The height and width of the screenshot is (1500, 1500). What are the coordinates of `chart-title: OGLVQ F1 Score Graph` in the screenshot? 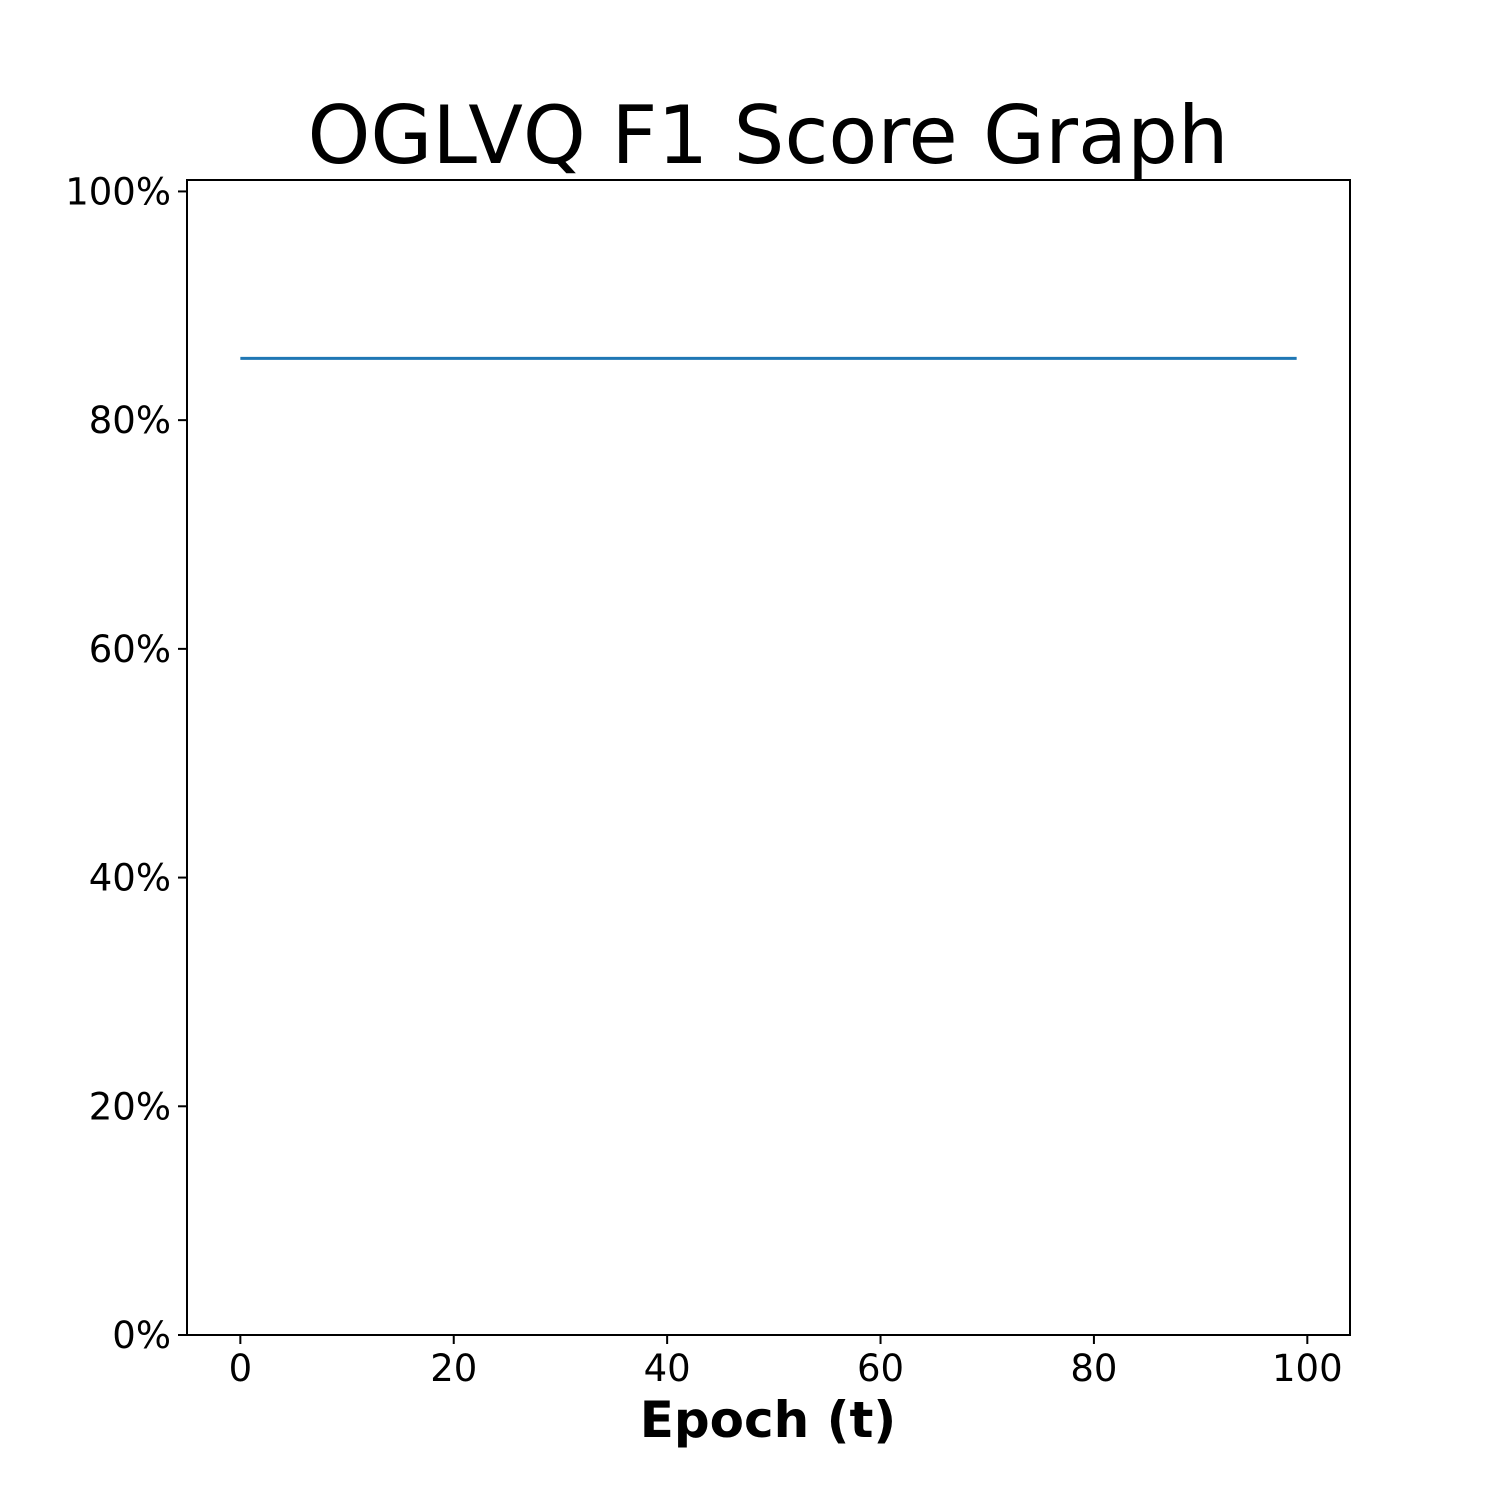 It's located at (767, 135).